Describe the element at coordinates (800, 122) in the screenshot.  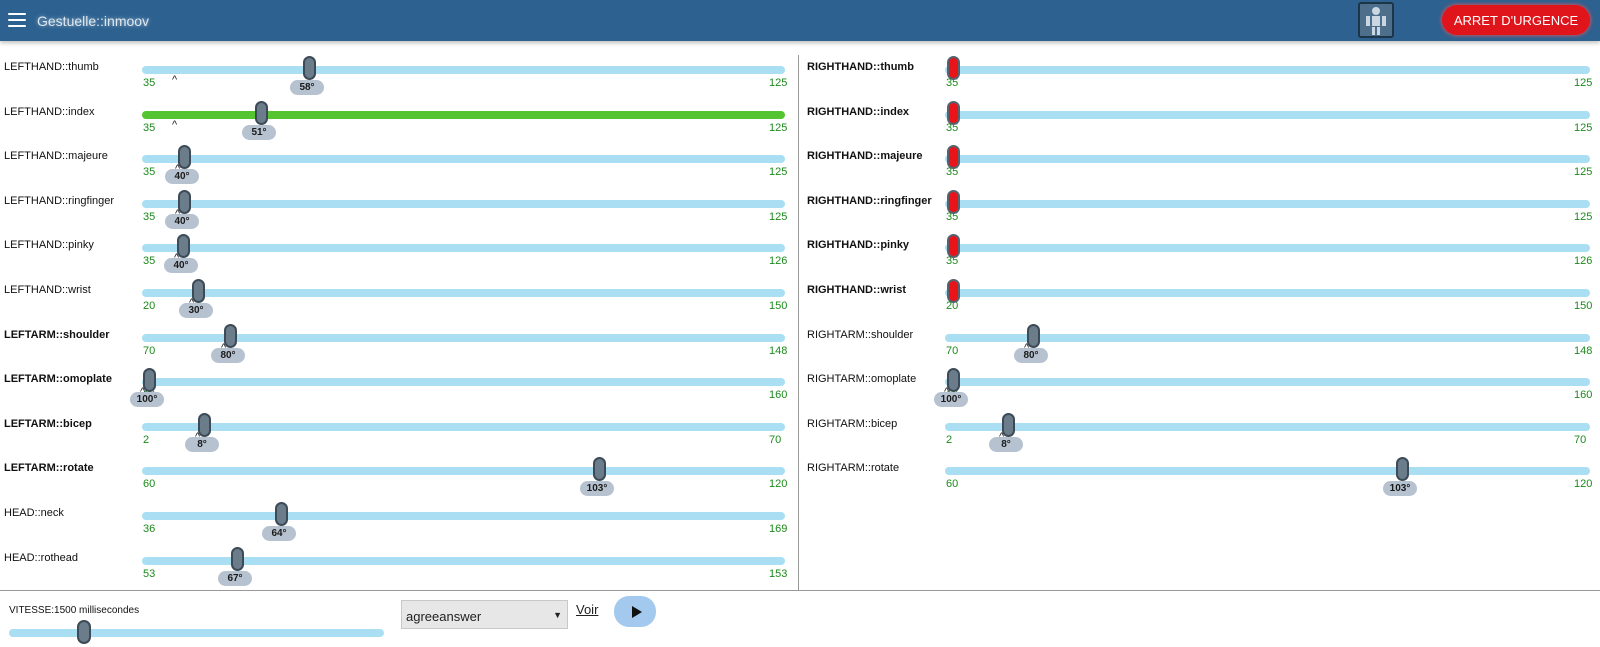
I see `slider-row: RIGHTHAND::index 35 125` at that location.